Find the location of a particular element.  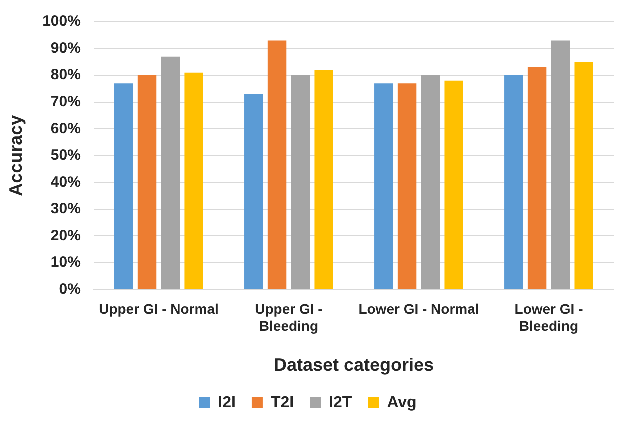

y-tick-label: 40% is located at coordinates (65, 182).